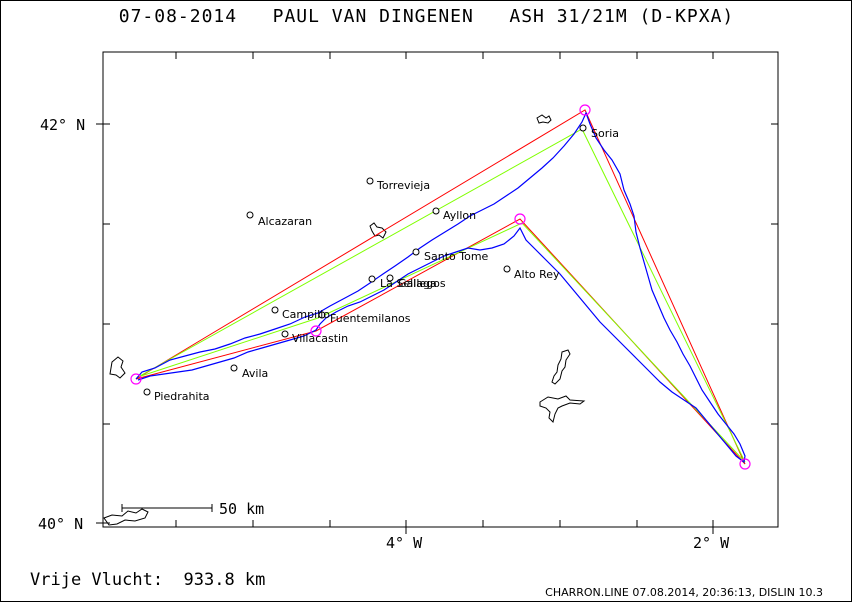 The image size is (853, 603). I want to click on lon-label-4w: 4° W, so click(404, 543).